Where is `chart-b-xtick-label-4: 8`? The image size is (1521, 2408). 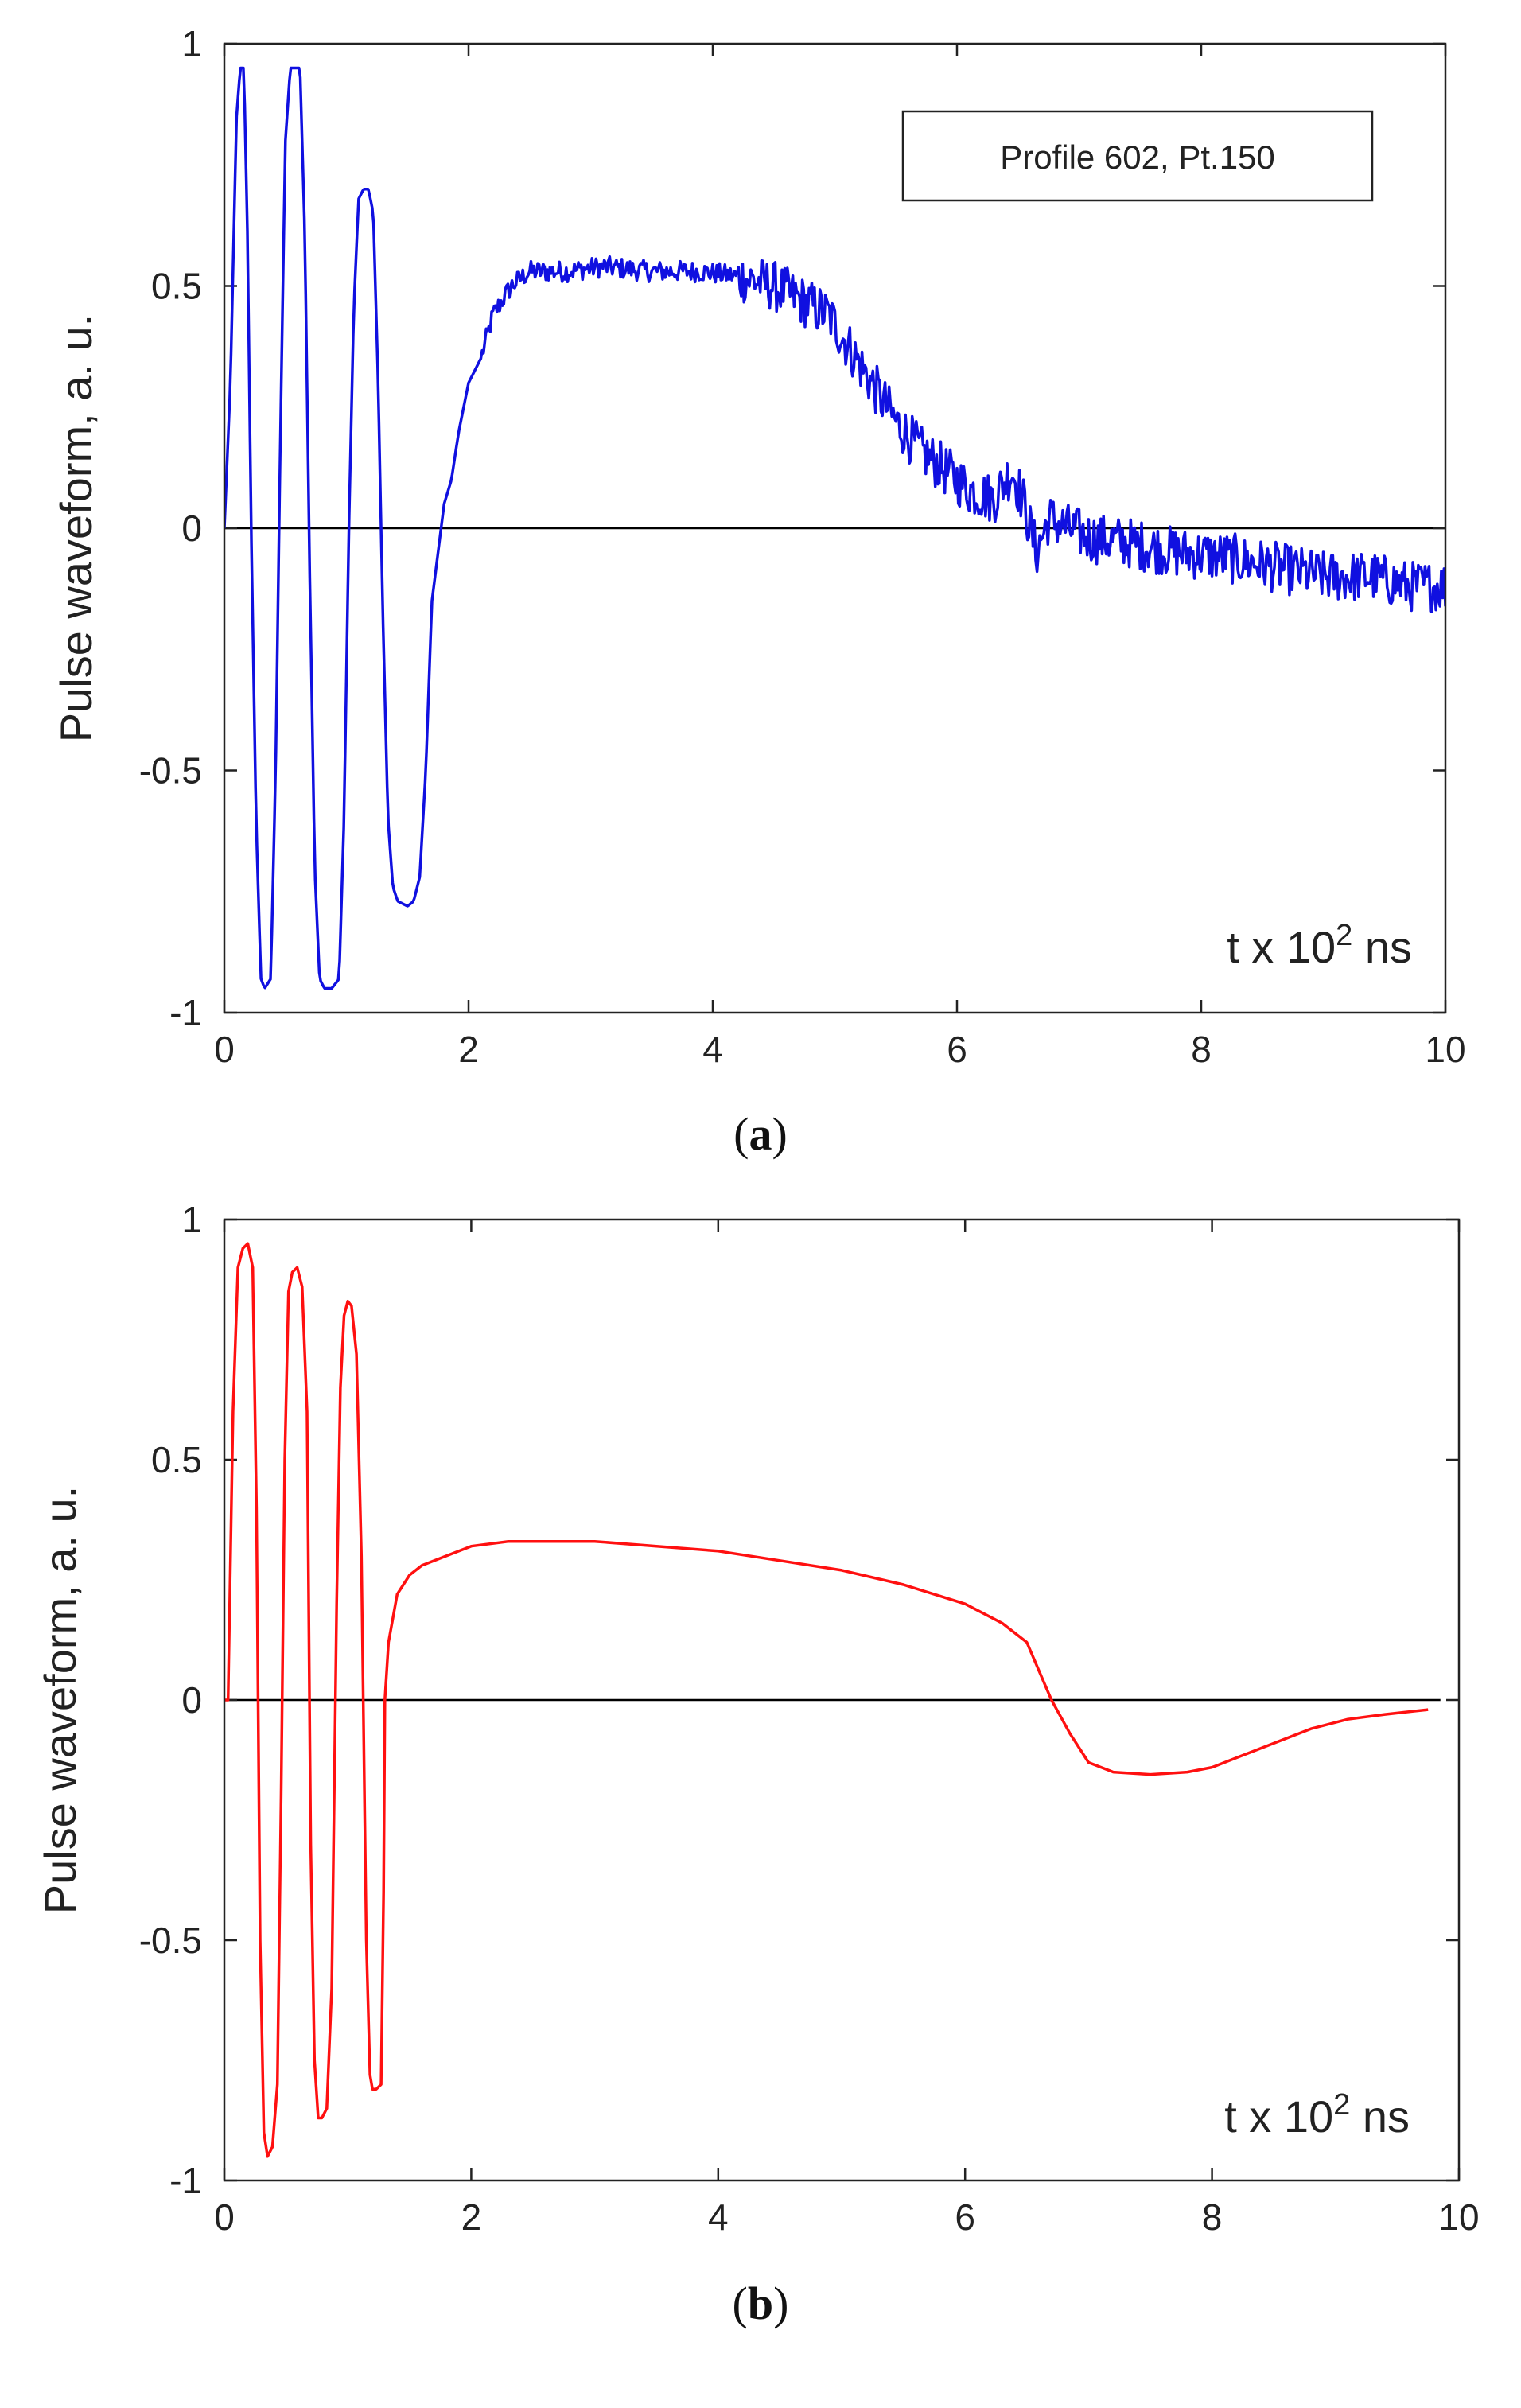 chart-b-xtick-label-4: 8 is located at coordinates (1212, 2217).